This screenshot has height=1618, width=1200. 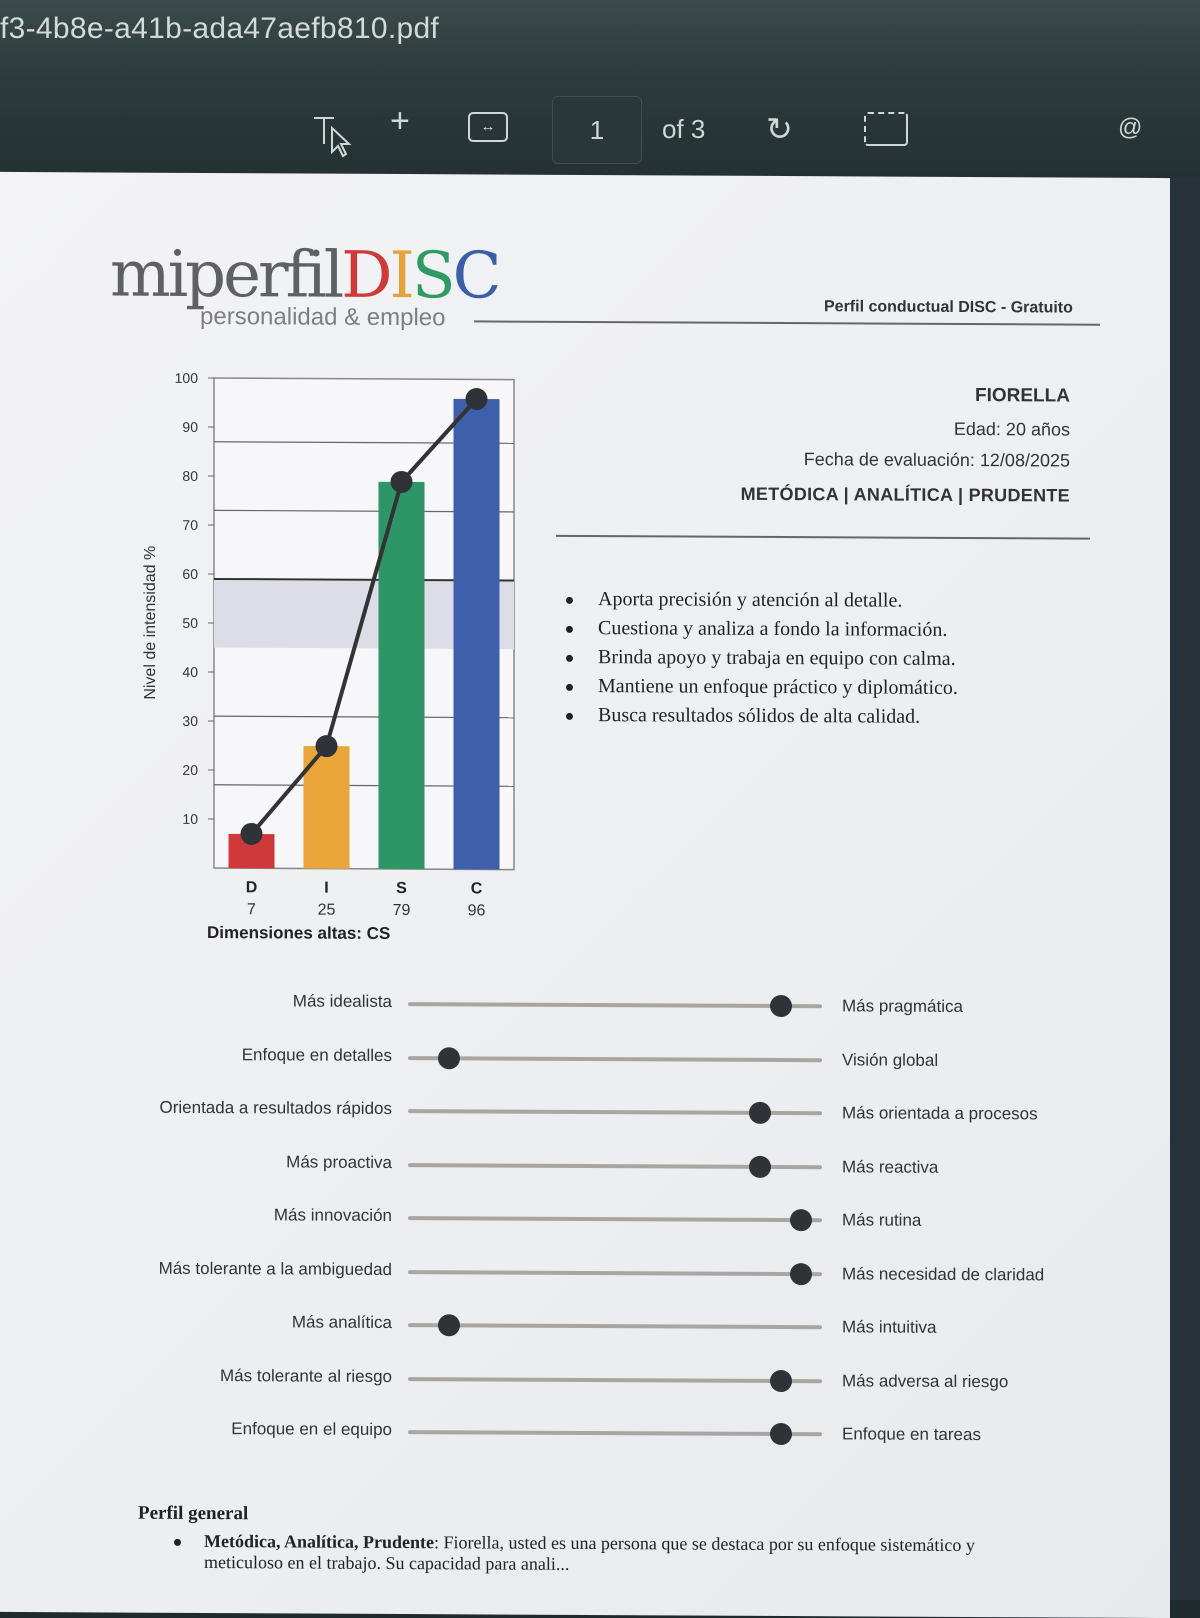 What do you see at coordinates (342, 1001) in the screenshot?
I see `slider-left-label: Más idealista` at bounding box center [342, 1001].